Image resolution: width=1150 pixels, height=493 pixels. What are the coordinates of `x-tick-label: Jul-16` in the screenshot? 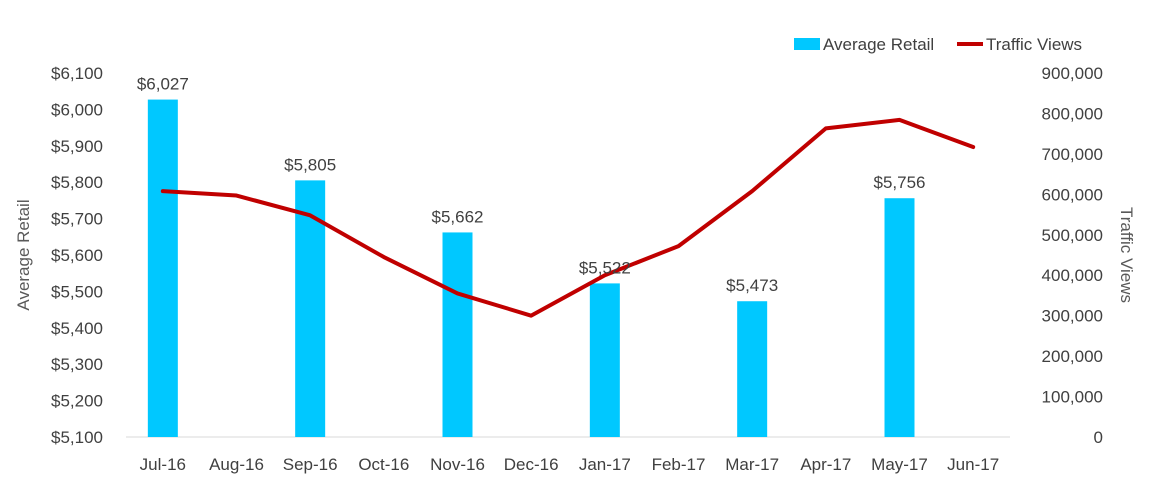 It's located at (163, 464).